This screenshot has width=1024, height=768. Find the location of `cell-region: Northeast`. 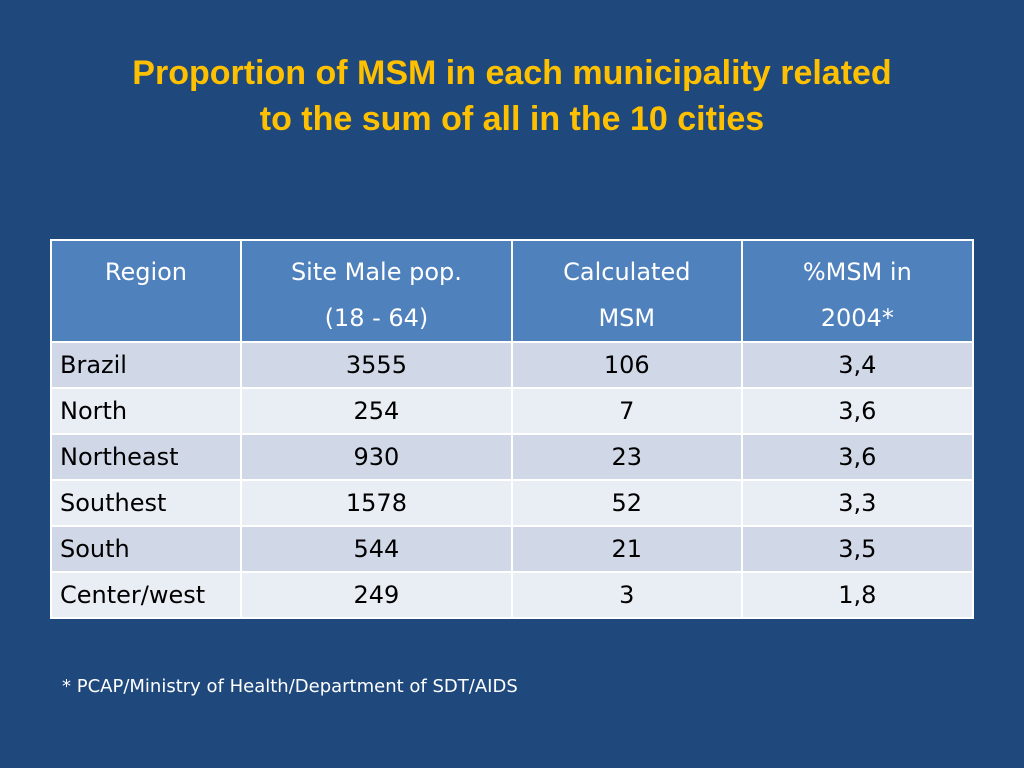

cell-region: Northeast is located at coordinates (146, 457).